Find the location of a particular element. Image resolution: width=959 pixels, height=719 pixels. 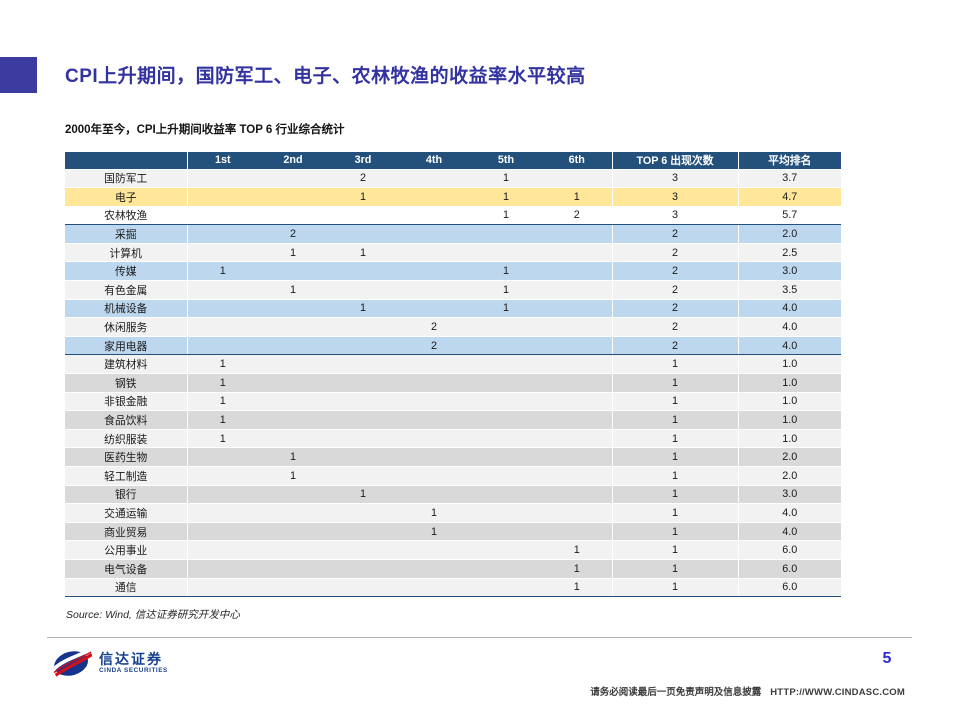

row-label: 建筑材料 is located at coordinates (126, 364).